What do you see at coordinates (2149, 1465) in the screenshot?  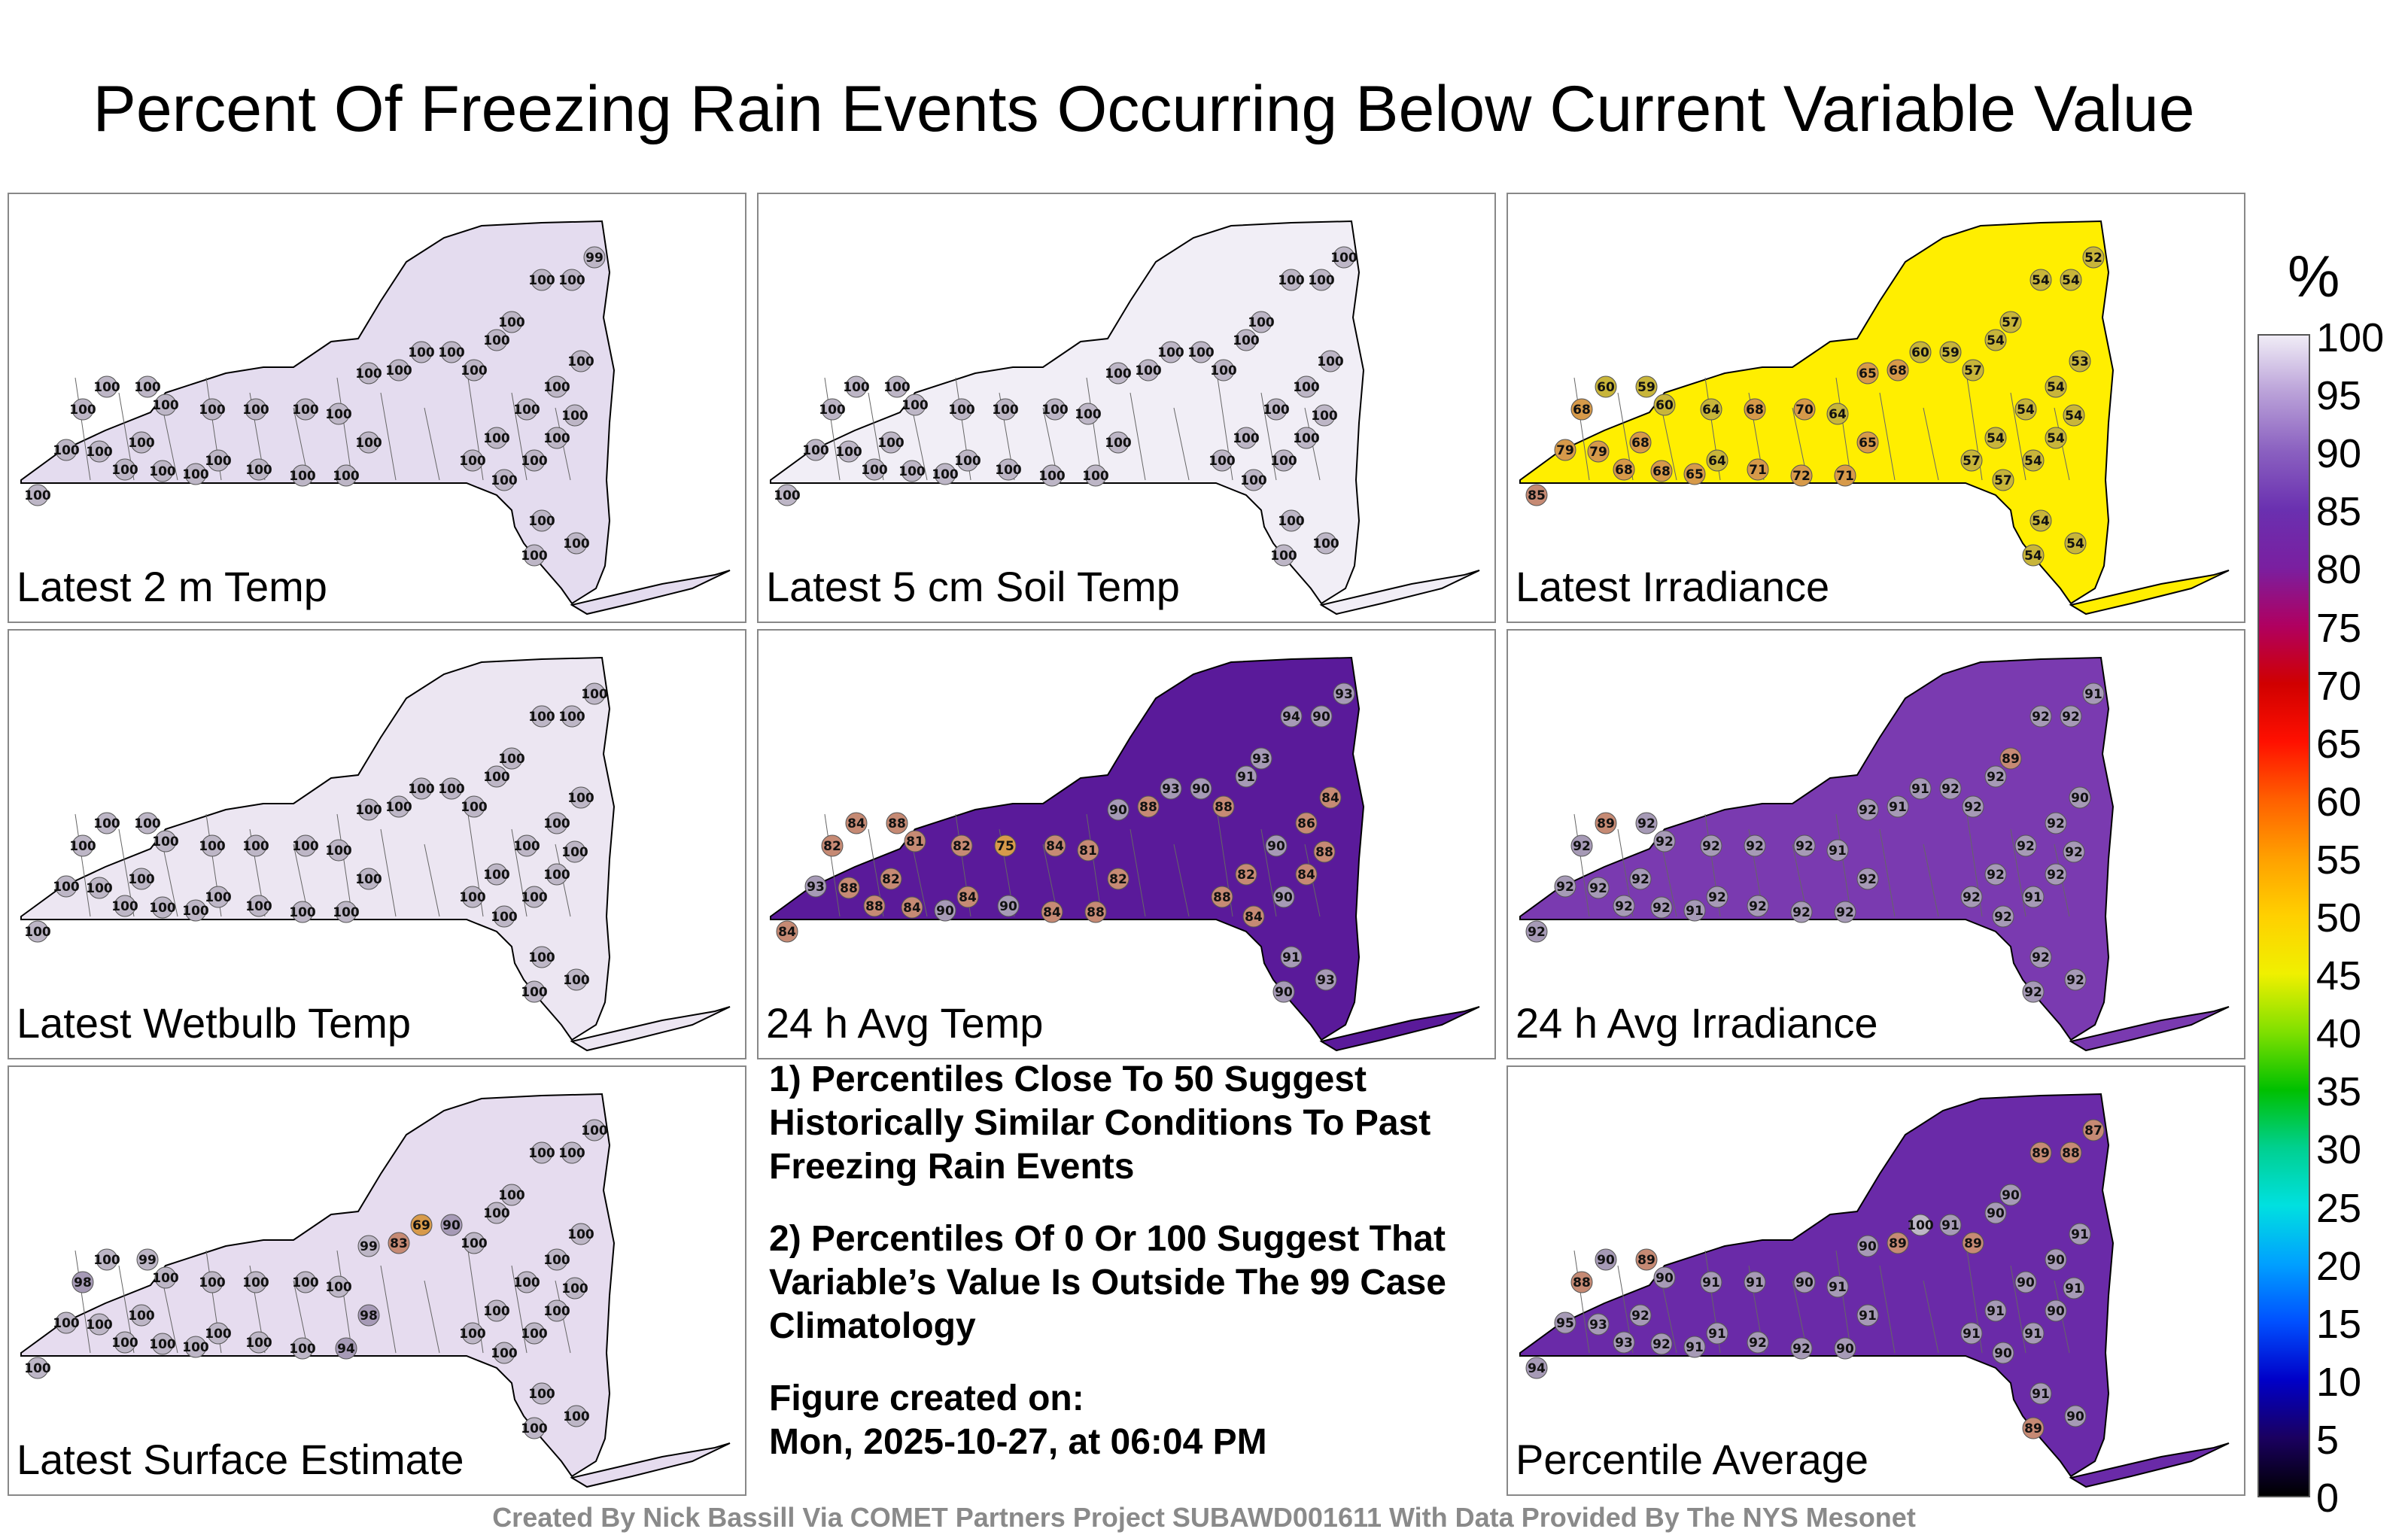 I see `long-island-outline` at bounding box center [2149, 1465].